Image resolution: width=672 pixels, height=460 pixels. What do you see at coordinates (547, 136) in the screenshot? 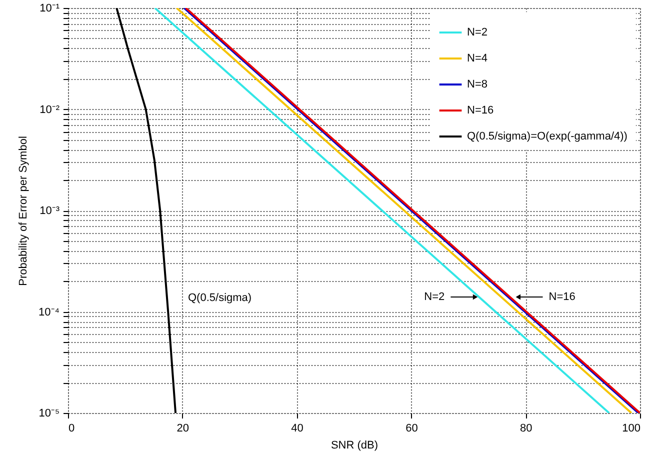
I see `legend-label: Q(0.5/sigma)=O(exp(-gamma/4))` at bounding box center [547, 136].